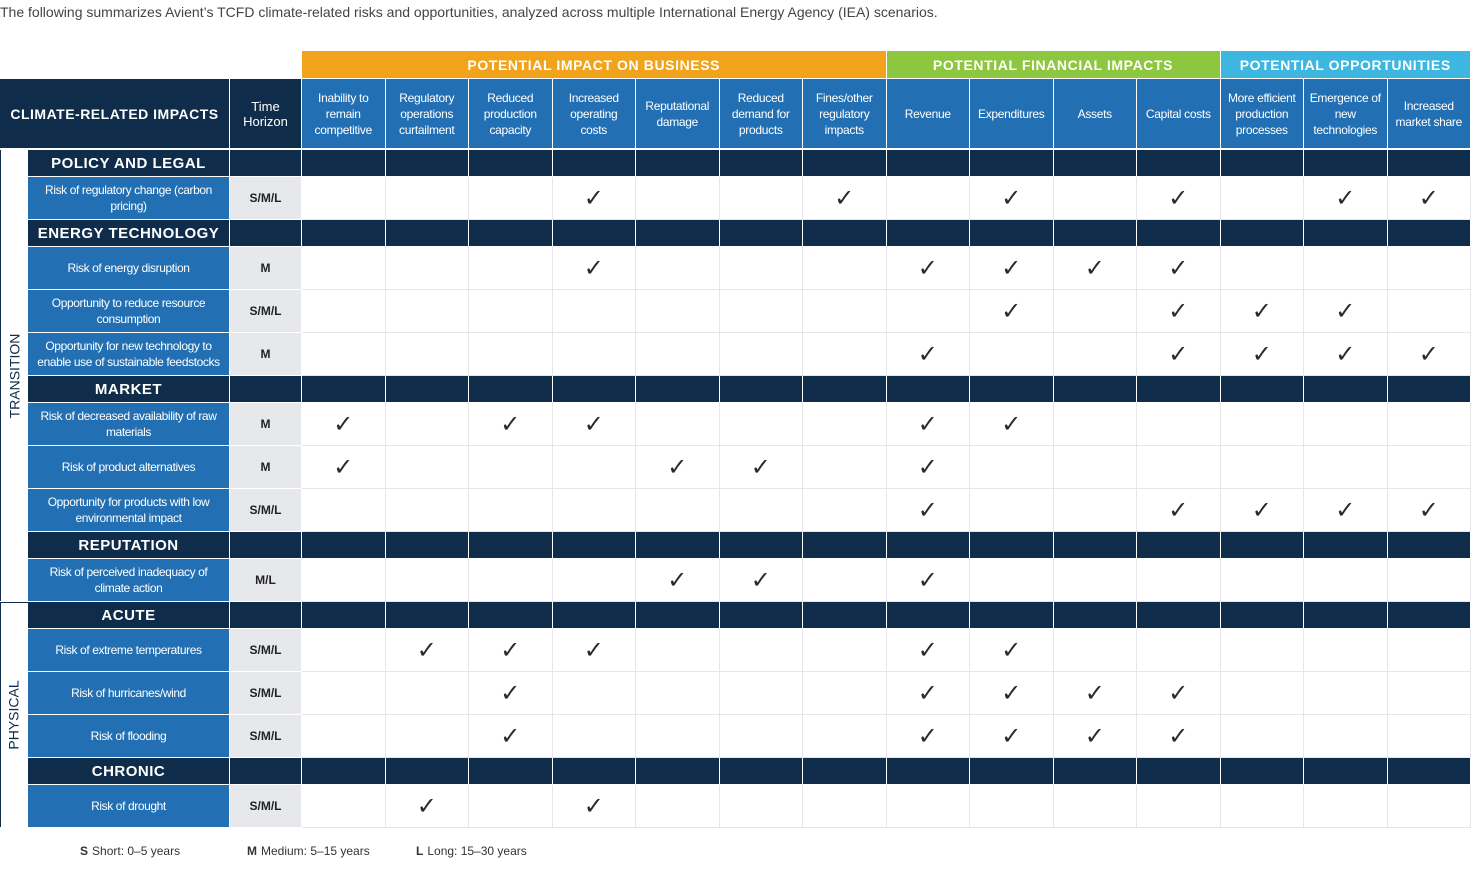 The image size is (1472, 881). I want to click on column-header: Inability to remain competitive, so click(343, 113).